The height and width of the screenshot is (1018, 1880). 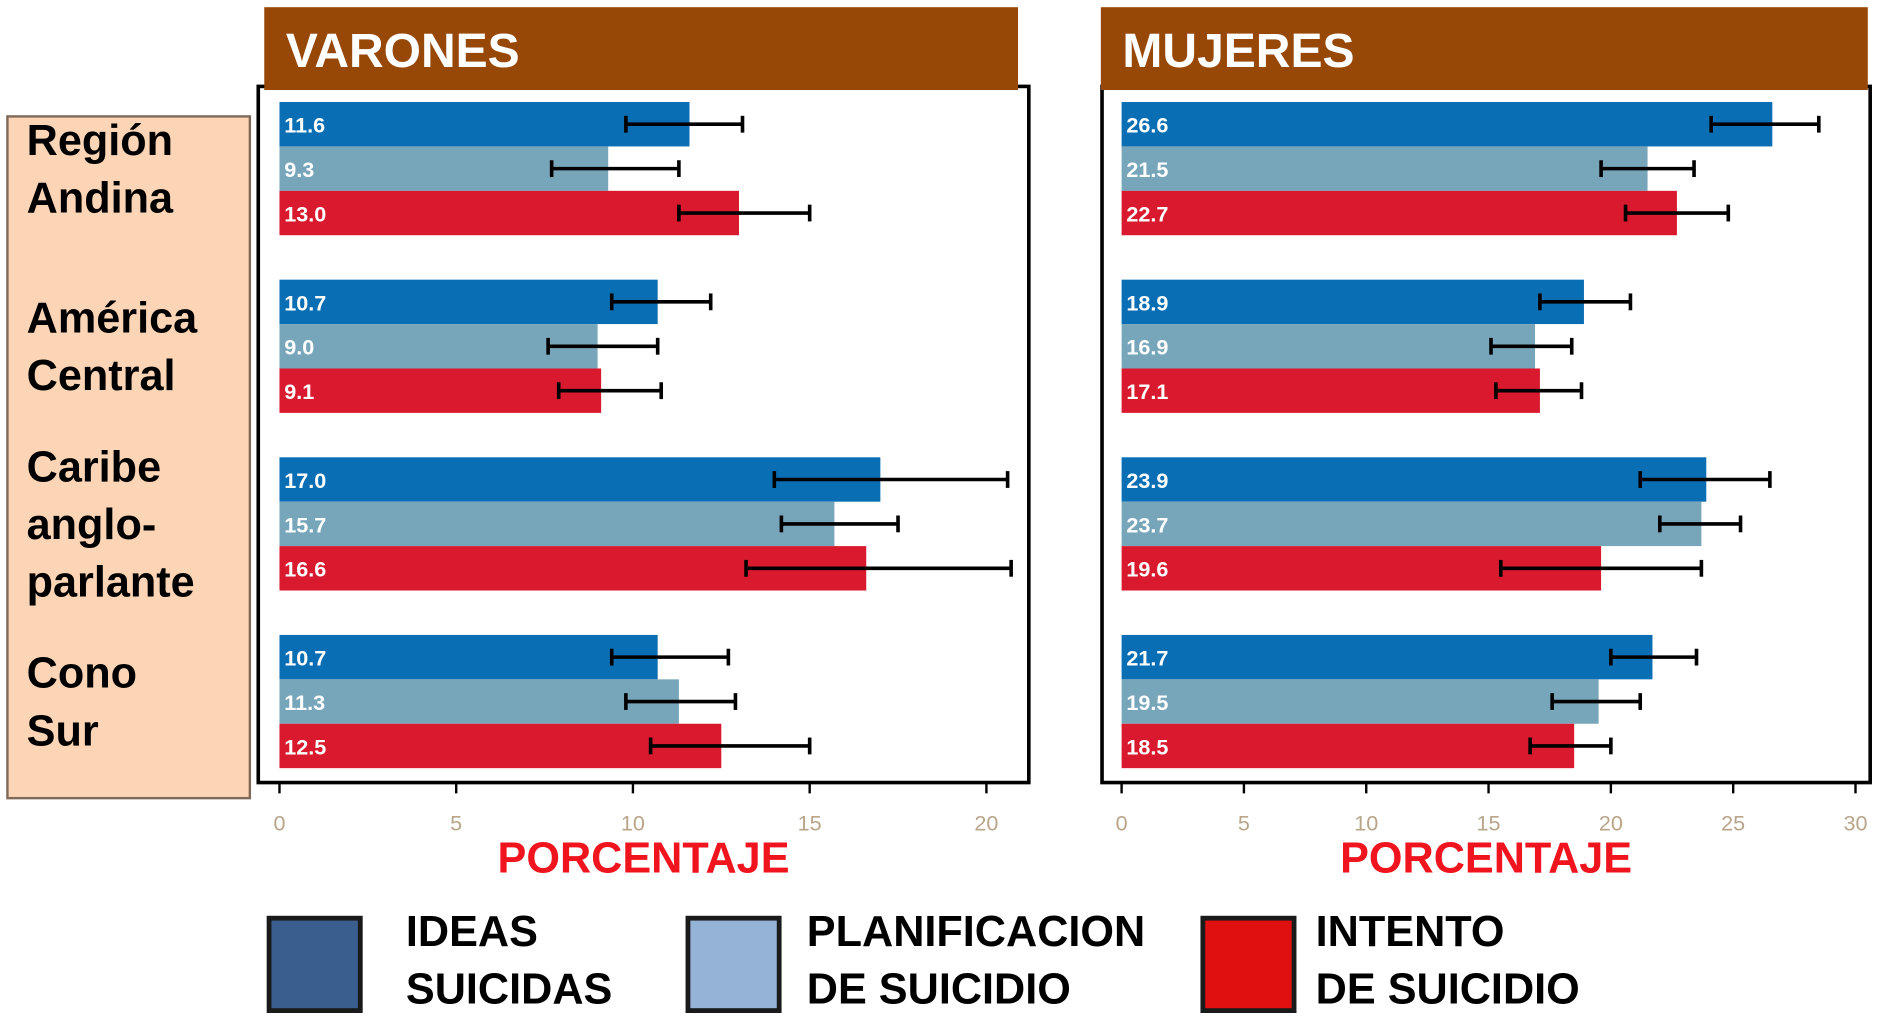 I want to click on value-label: 9.3, so click(x=299, y=169).